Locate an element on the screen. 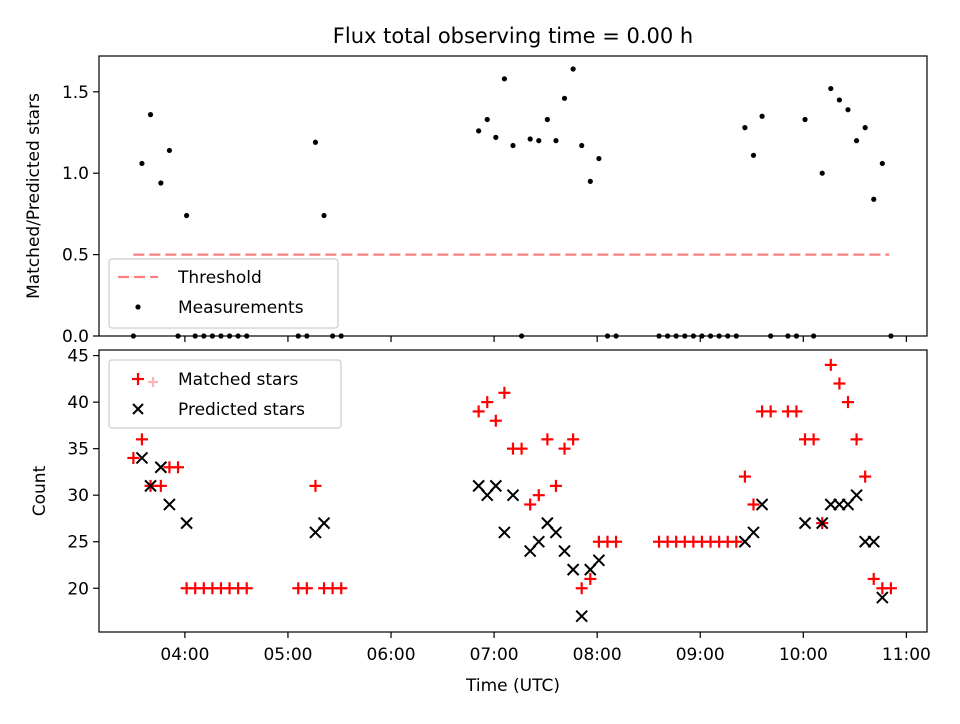  x-axis-label: Time (UTC) is located at coordinates (512, 686).